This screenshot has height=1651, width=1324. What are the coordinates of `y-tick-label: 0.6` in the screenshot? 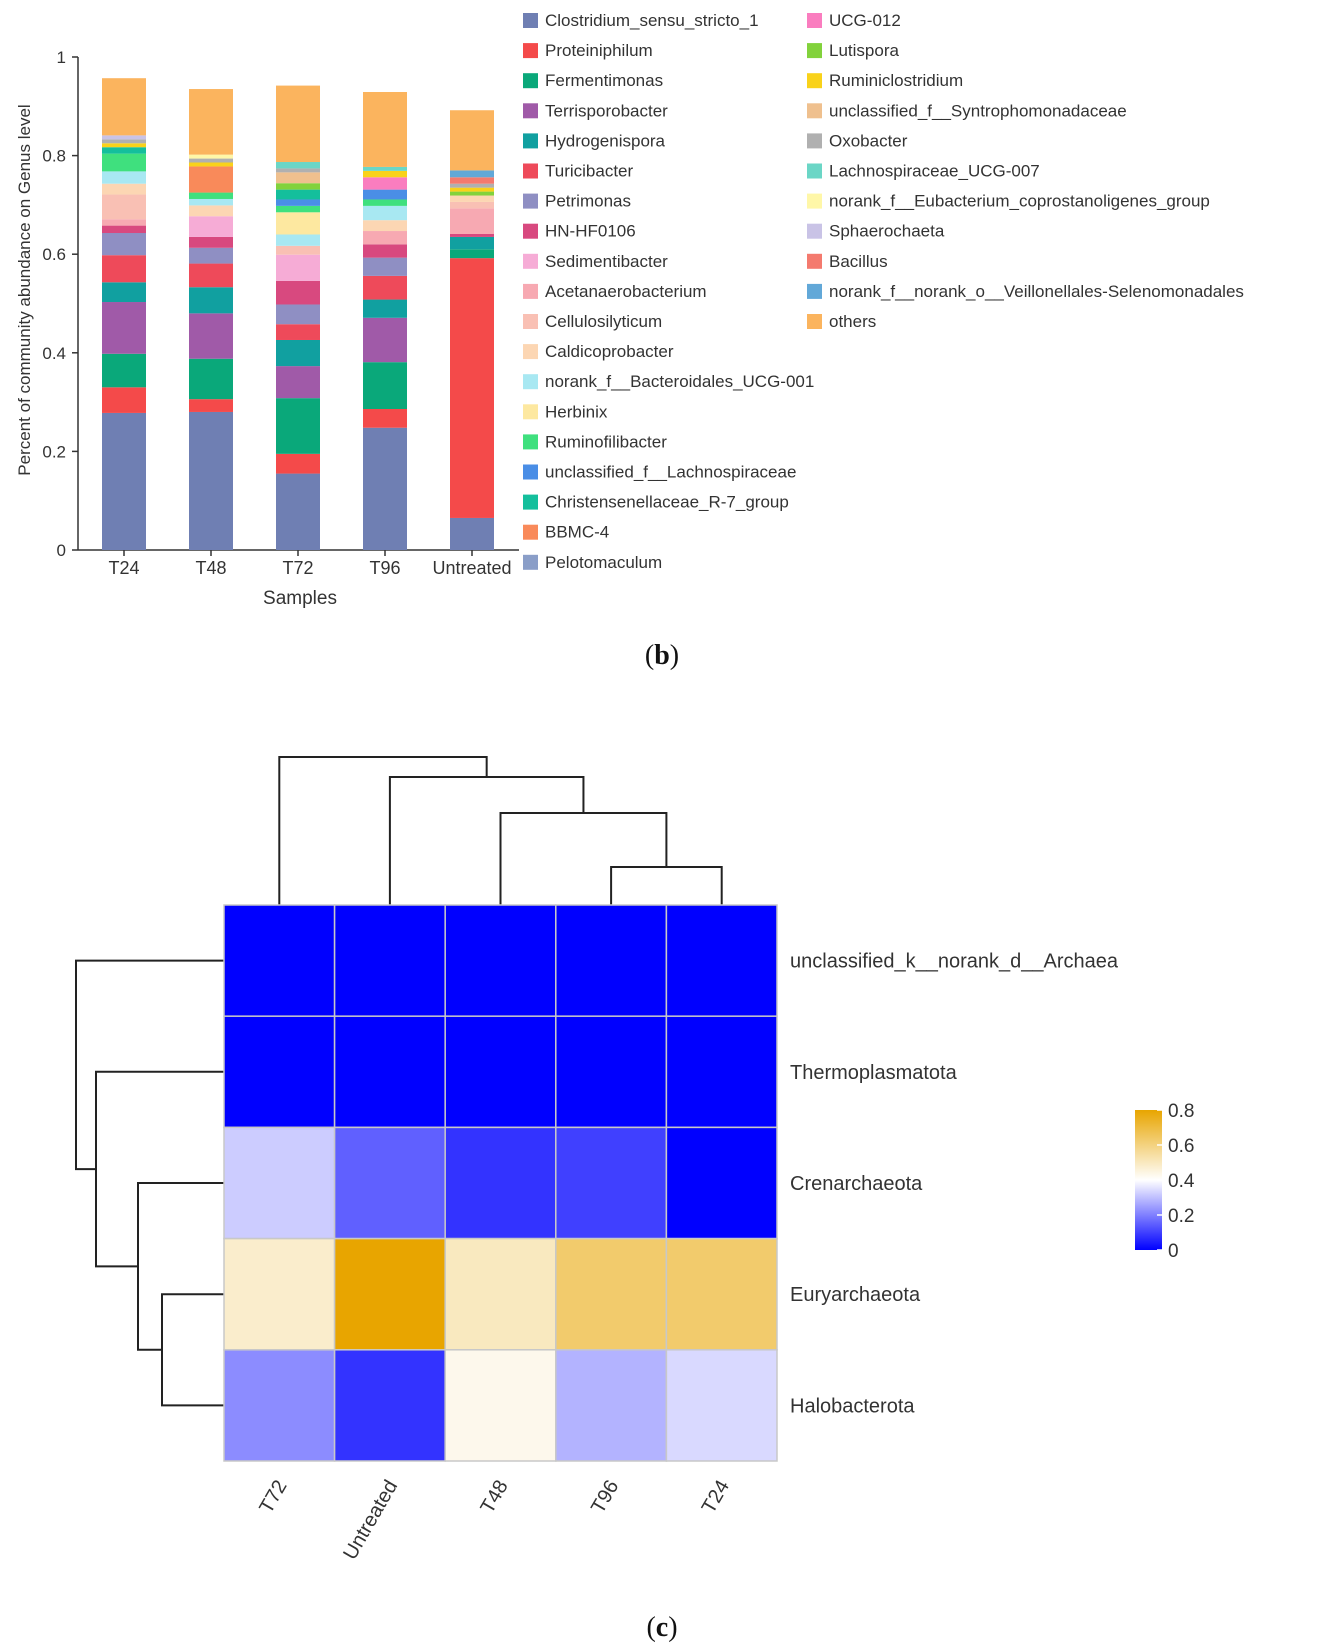 It's located at (54, 254).